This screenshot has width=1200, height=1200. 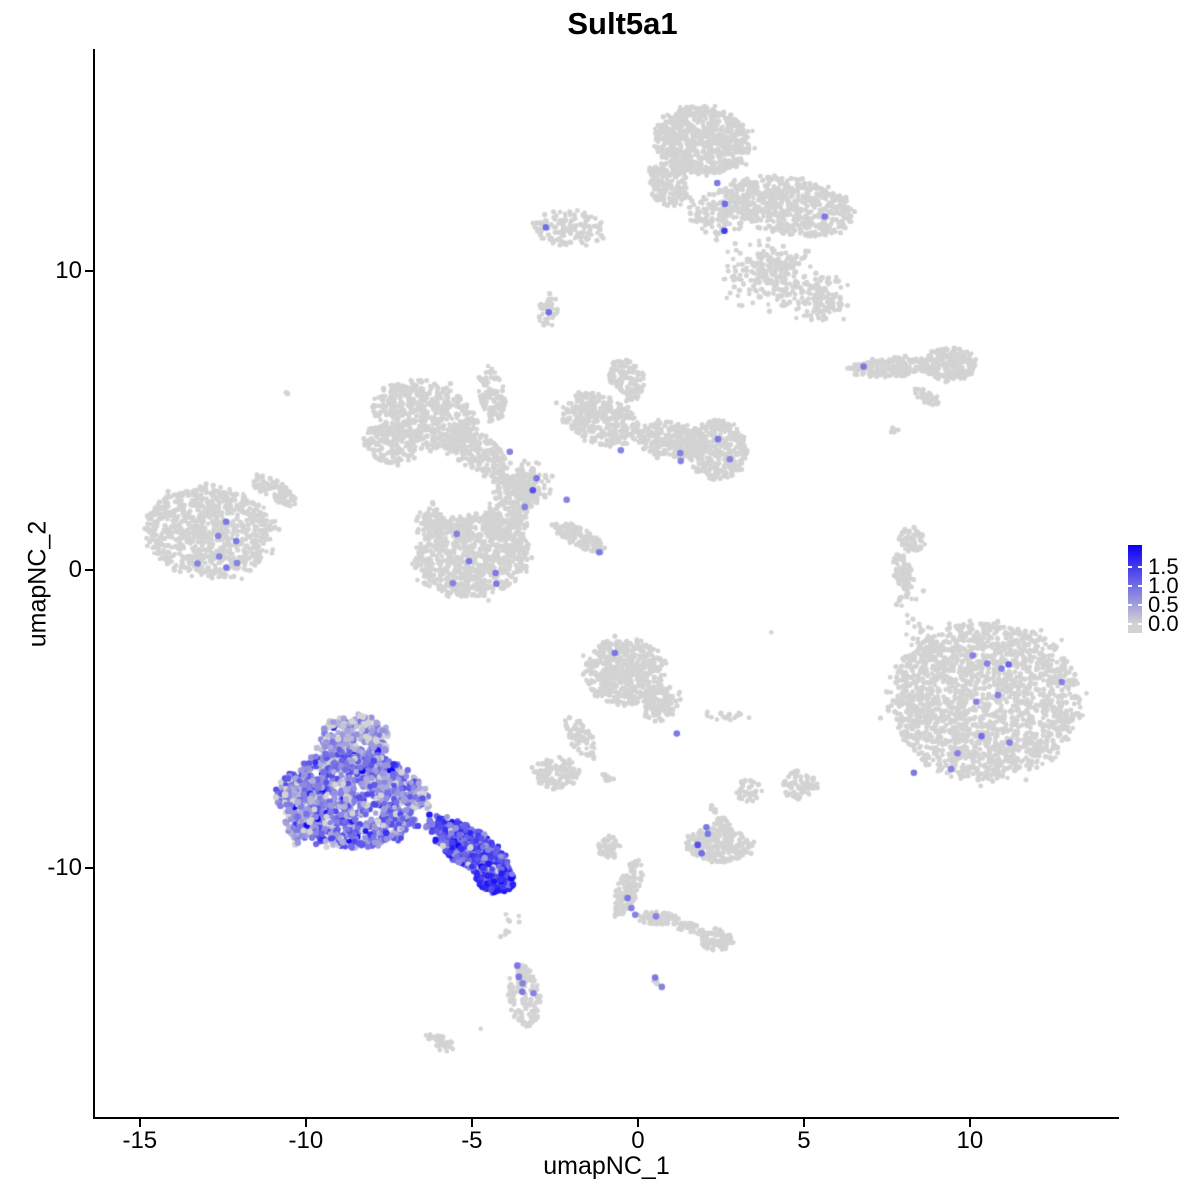 I want to click on plot-title: Sult5a1, so click(x=622, y=23).